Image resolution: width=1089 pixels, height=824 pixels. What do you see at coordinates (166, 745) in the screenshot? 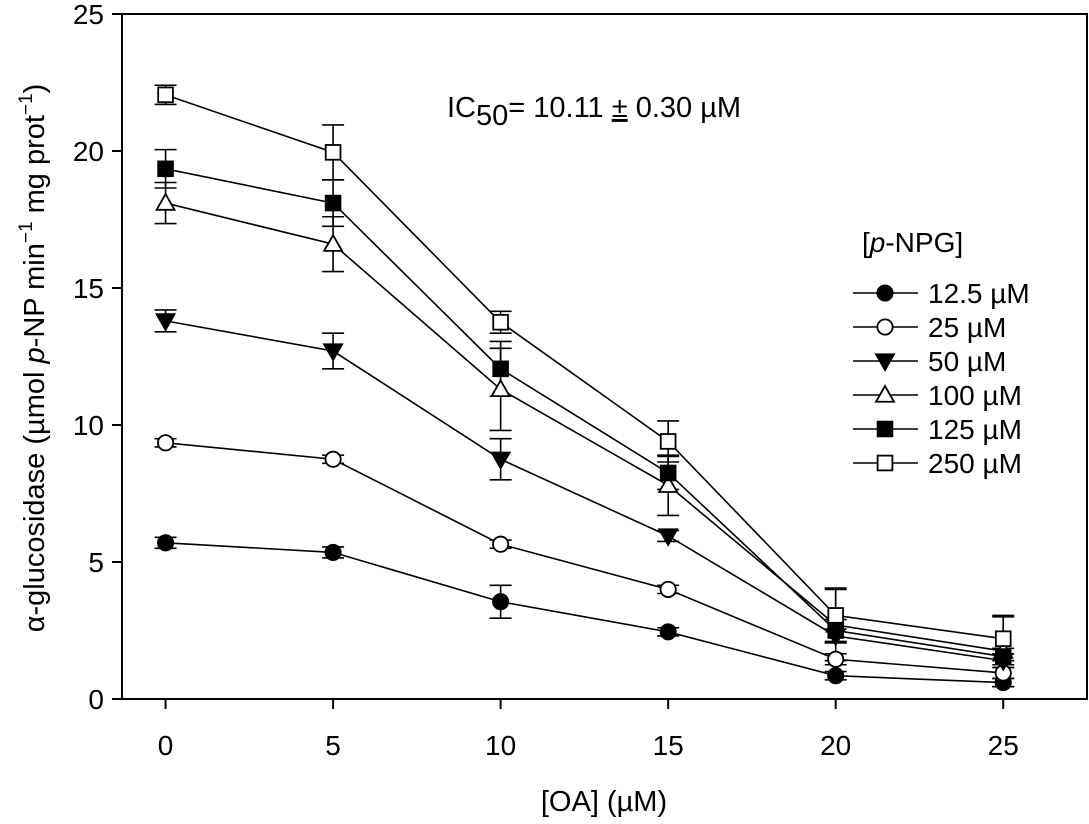
I see `x-tick-label: 0` at bounding box center [166, 745].